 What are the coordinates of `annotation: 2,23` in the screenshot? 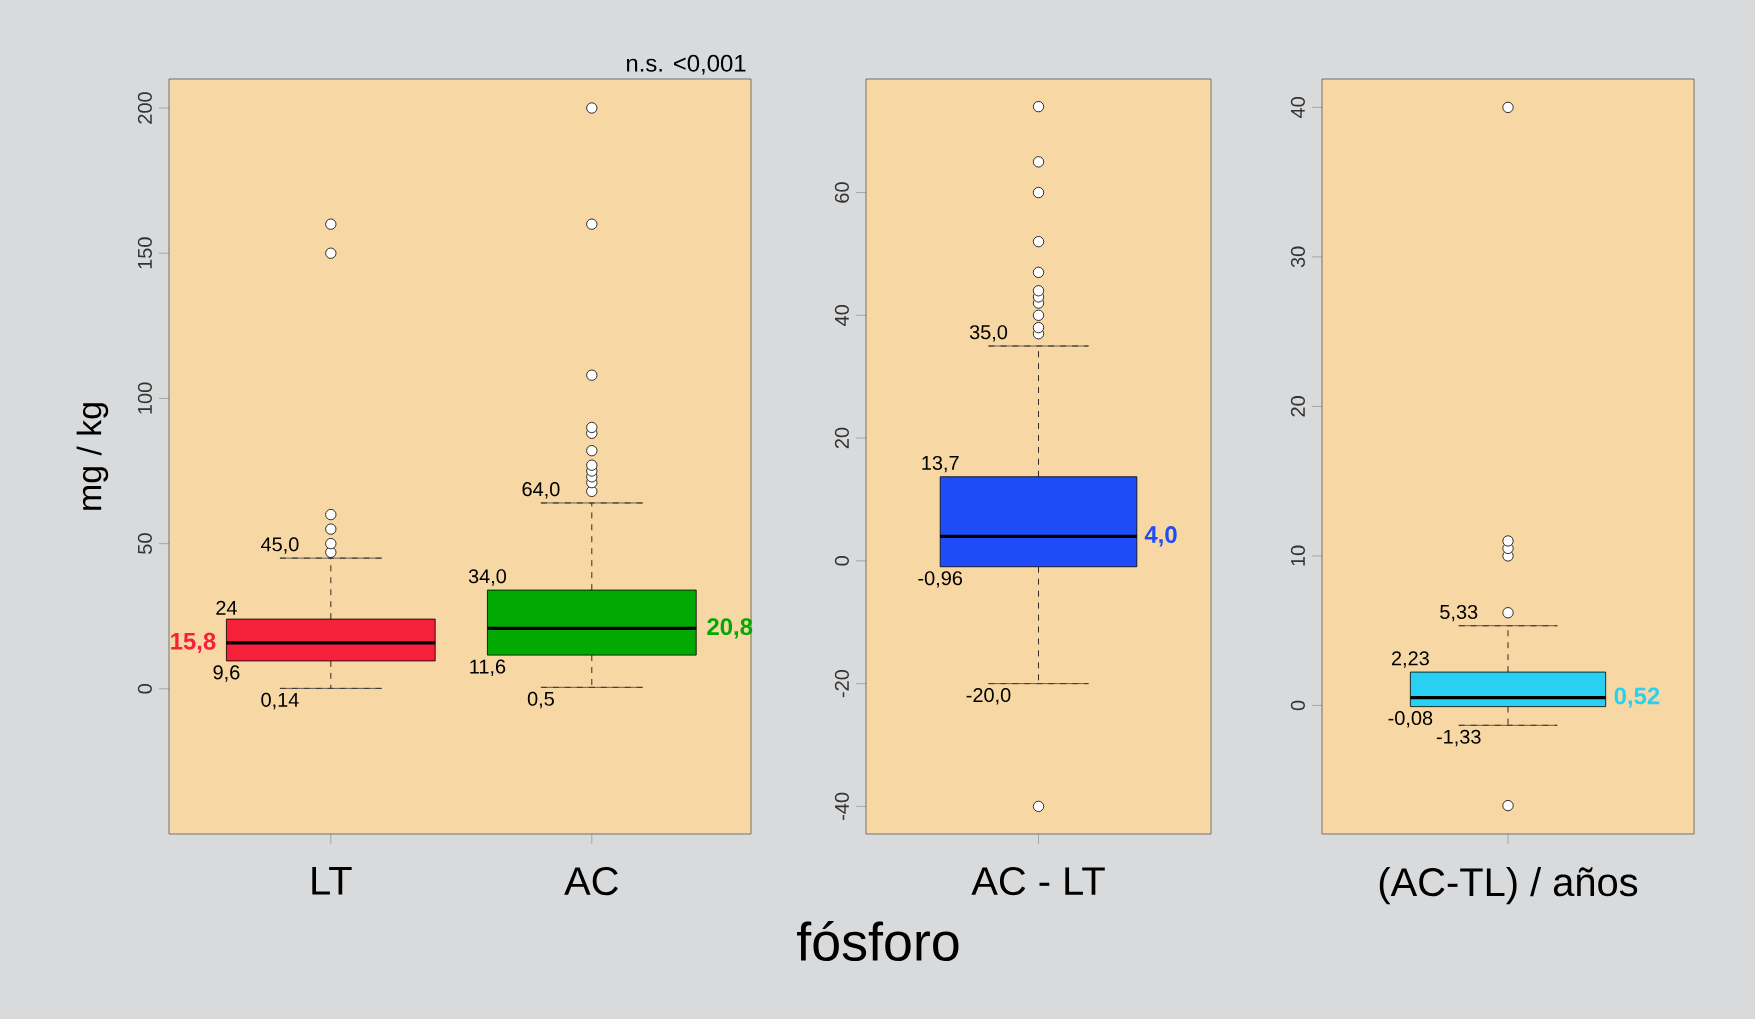 It's located at (1410, 659).